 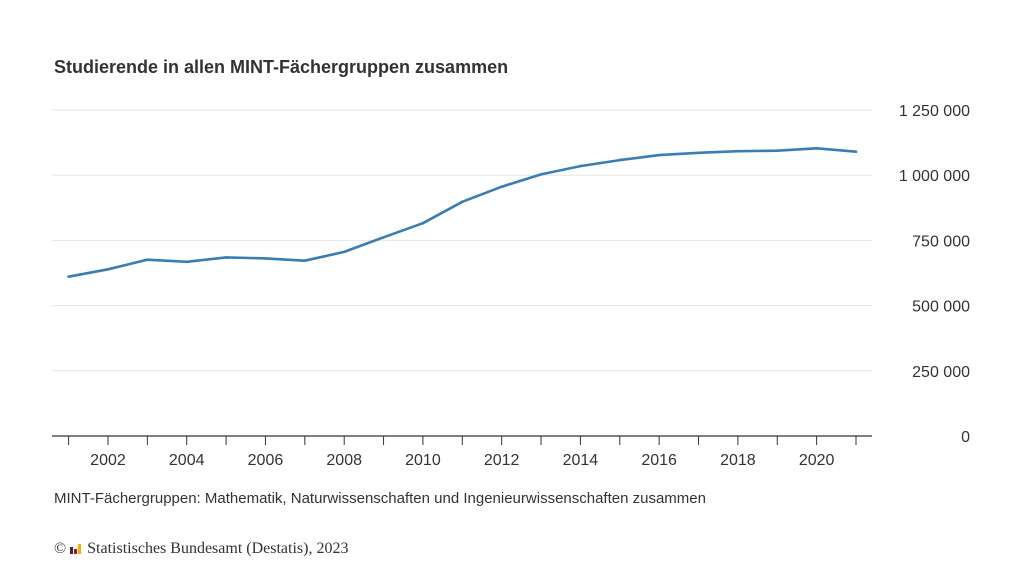 I want to click on x-tick-label: 2020, so click(x=817, y=460).